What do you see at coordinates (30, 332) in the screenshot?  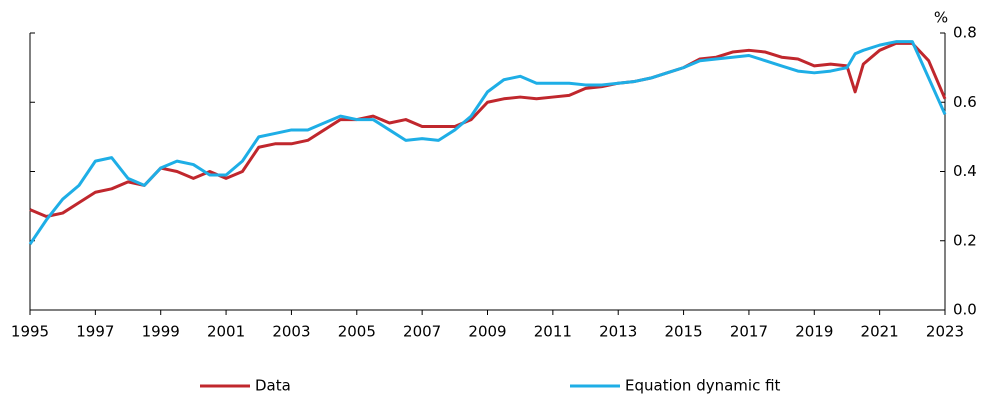 I see `x-tick-label: 1995` at bounding box center [30, 332].